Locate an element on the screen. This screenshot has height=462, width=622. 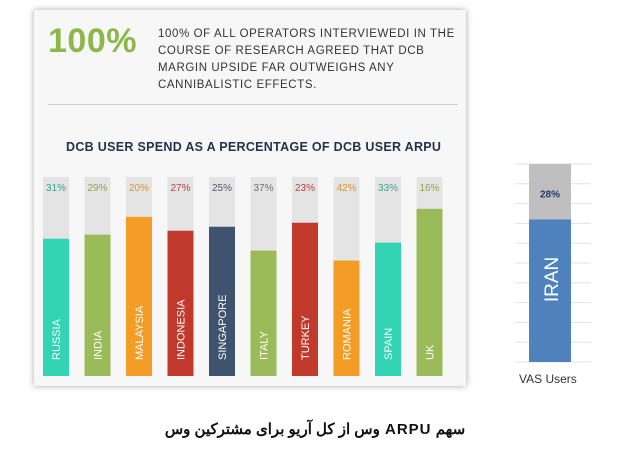
persian-caption: سهم ARPU وس از کل آریو برای مشترکین وس is located at coordinates (315, 429).